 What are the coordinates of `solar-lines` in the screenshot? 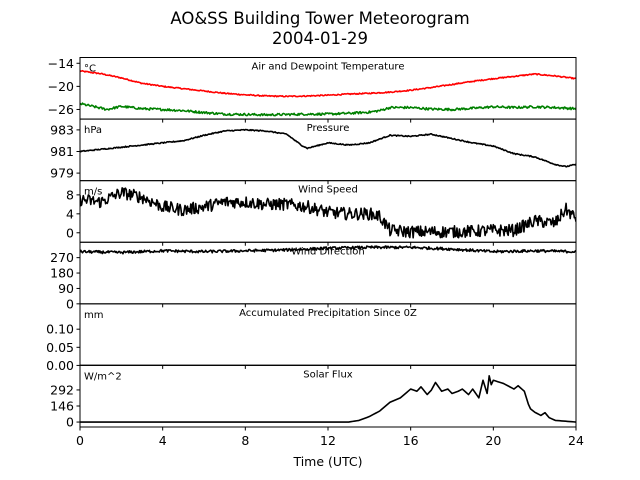 It's located at (328, 399).